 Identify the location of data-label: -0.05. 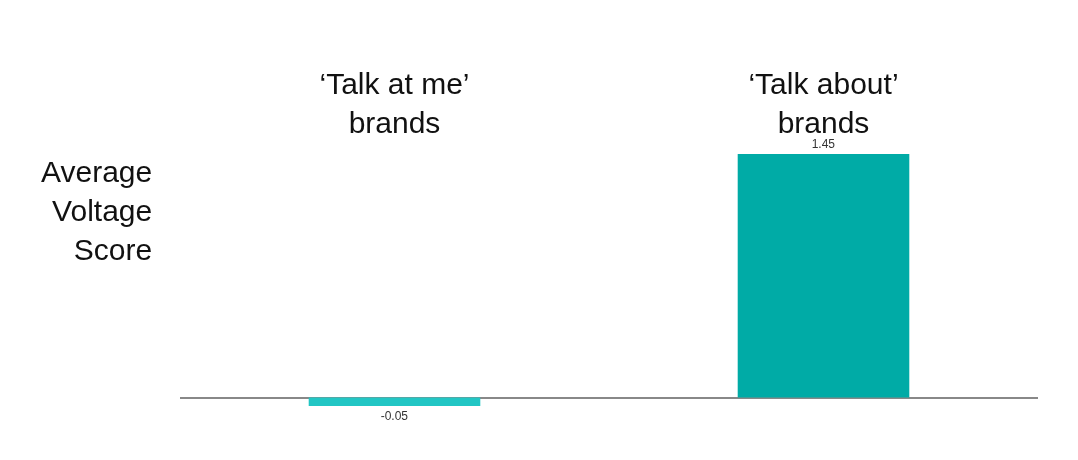
(394, 416).